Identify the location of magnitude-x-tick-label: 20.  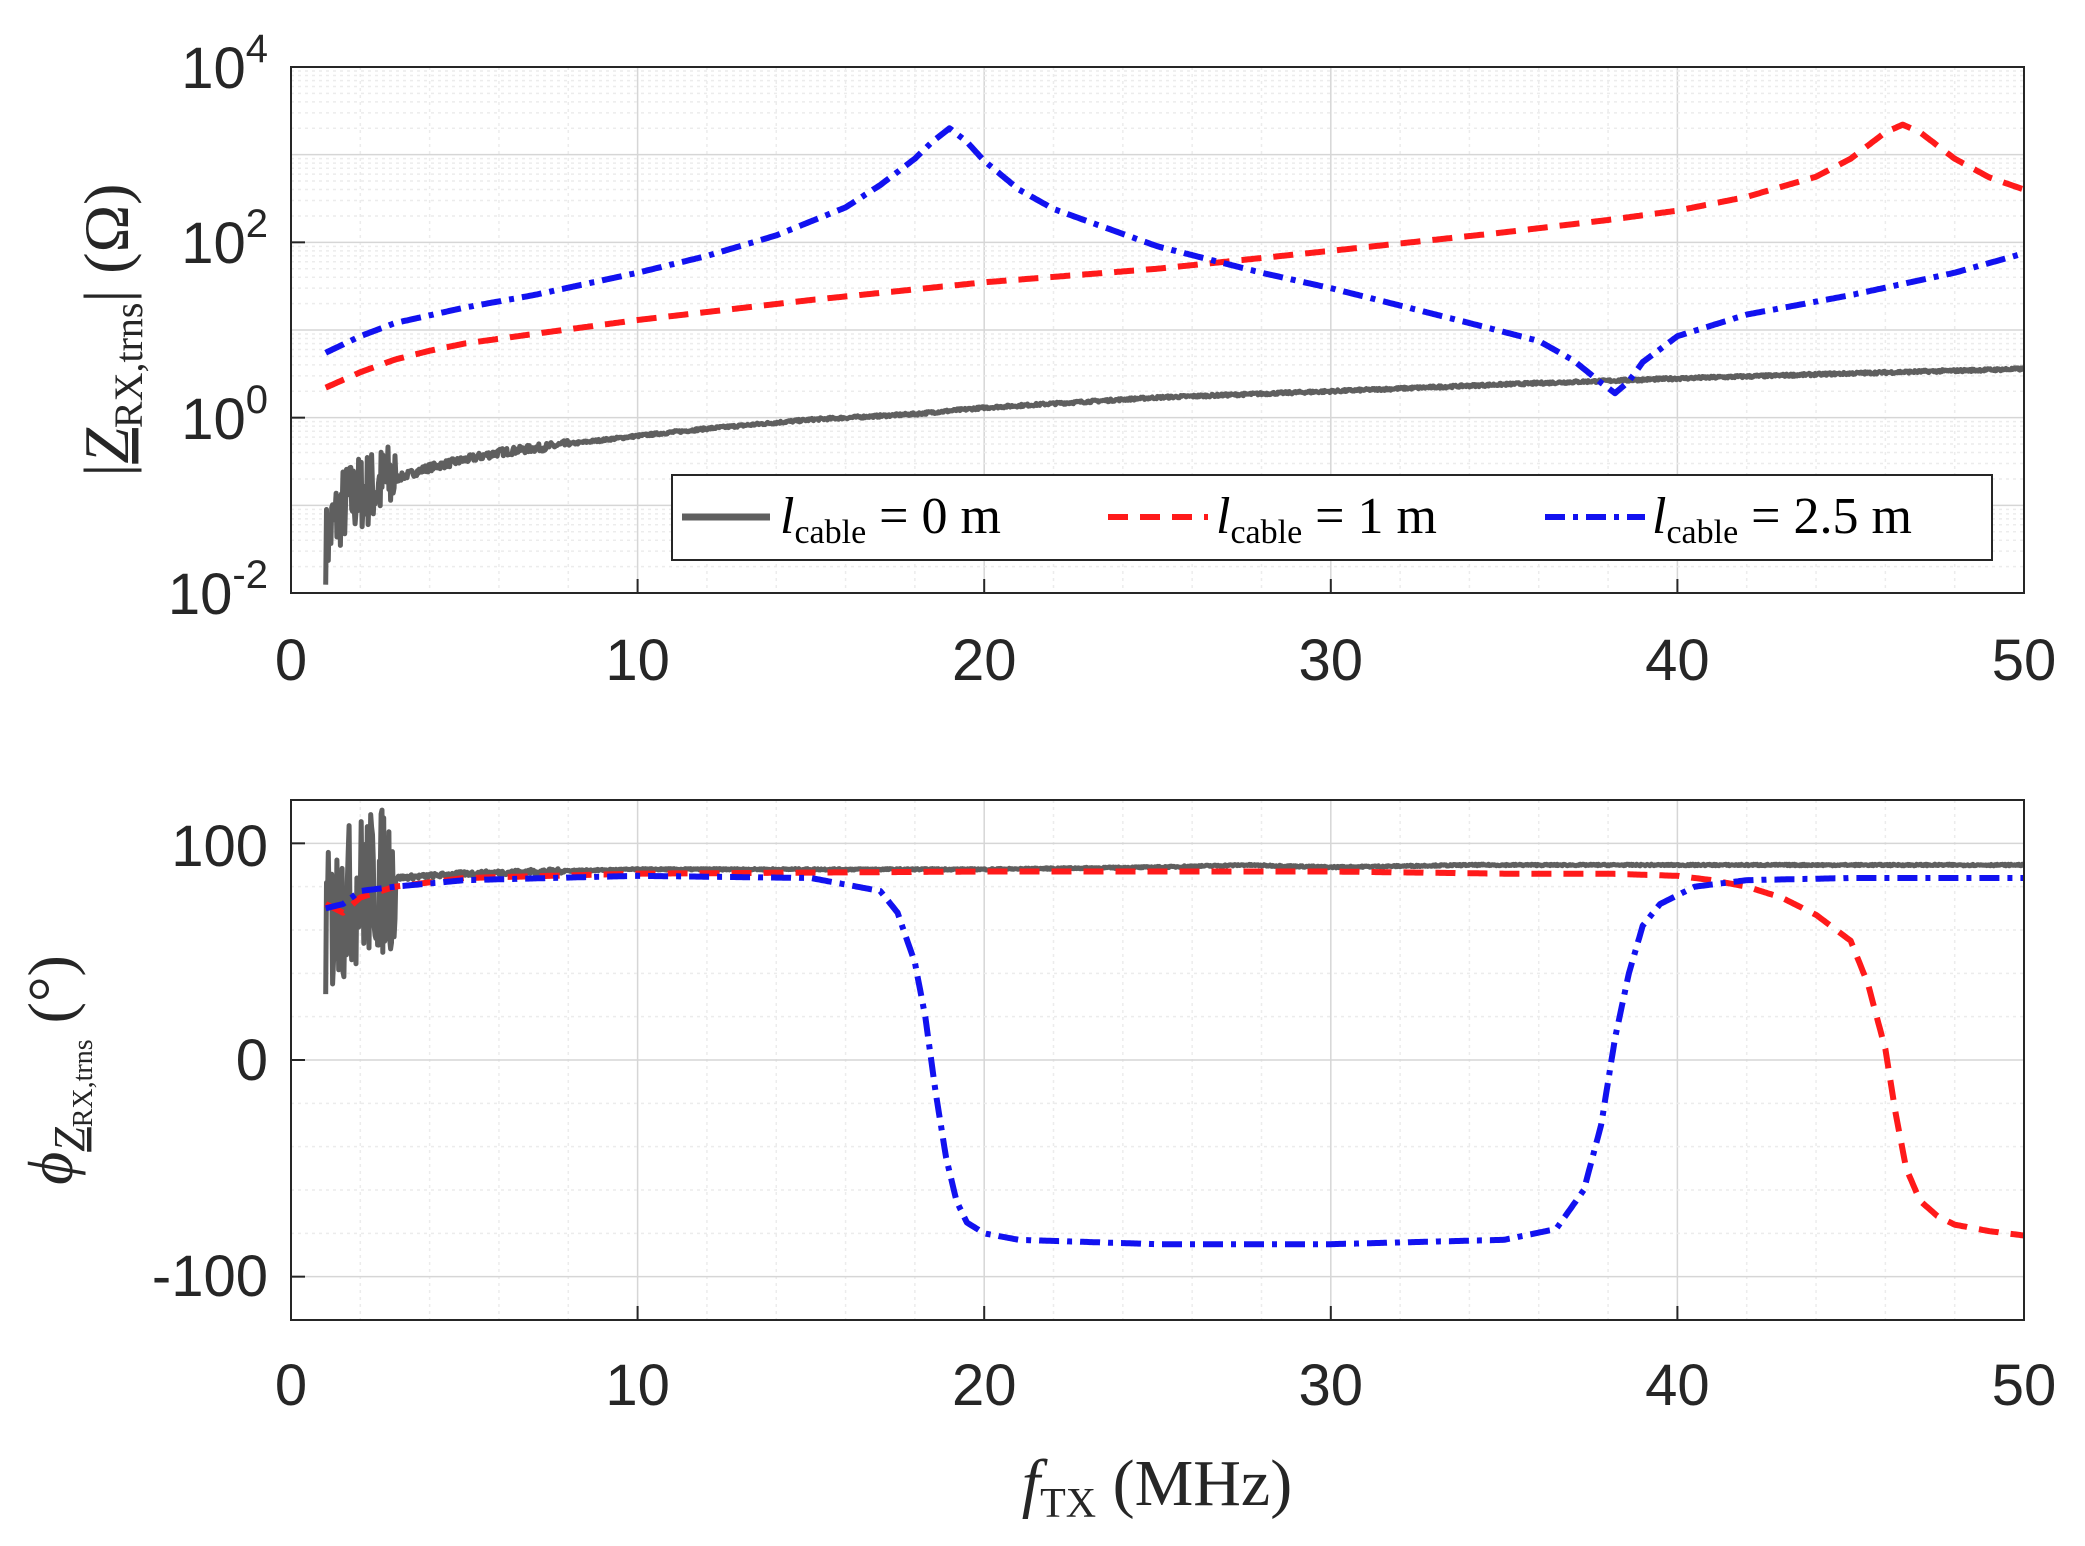
(984, 660).